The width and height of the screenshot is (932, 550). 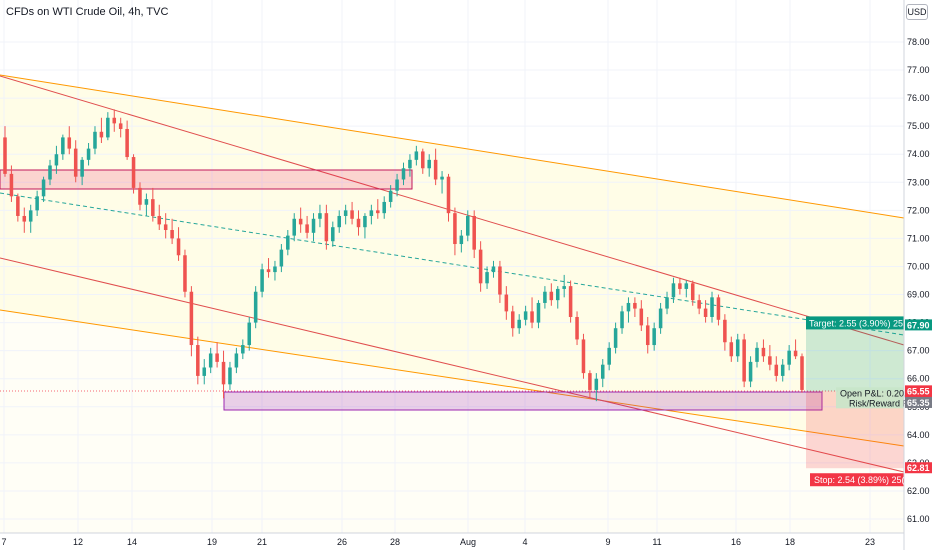 I want to click on y-tick-label: 78.00, so click(x=918, y=42).